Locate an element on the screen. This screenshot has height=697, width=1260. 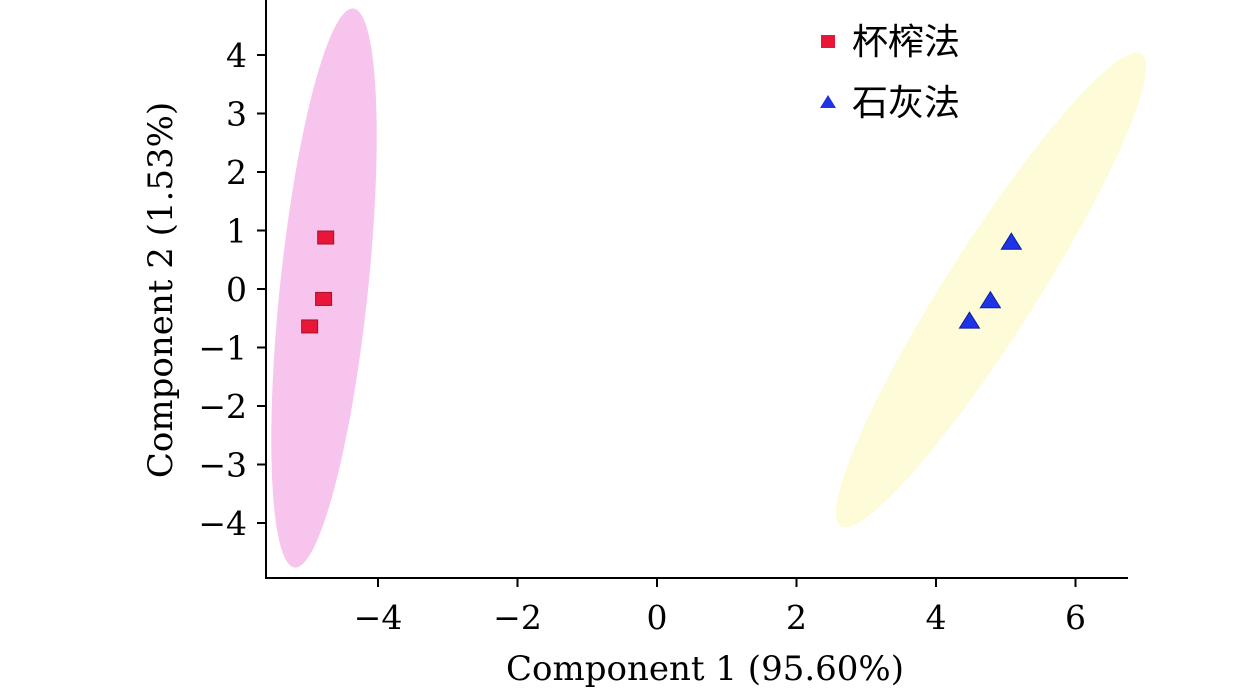
legend-marker-square is located at coordinates (828, 41).